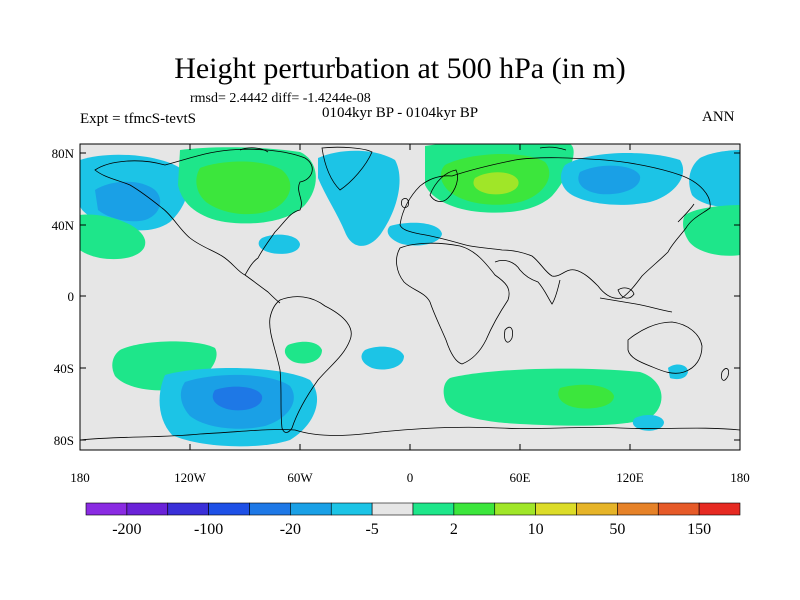  What do you see at coordinates (63, 225) in the screenshot?
I see `lat-label: 40N` at bounding box center [63, 225].